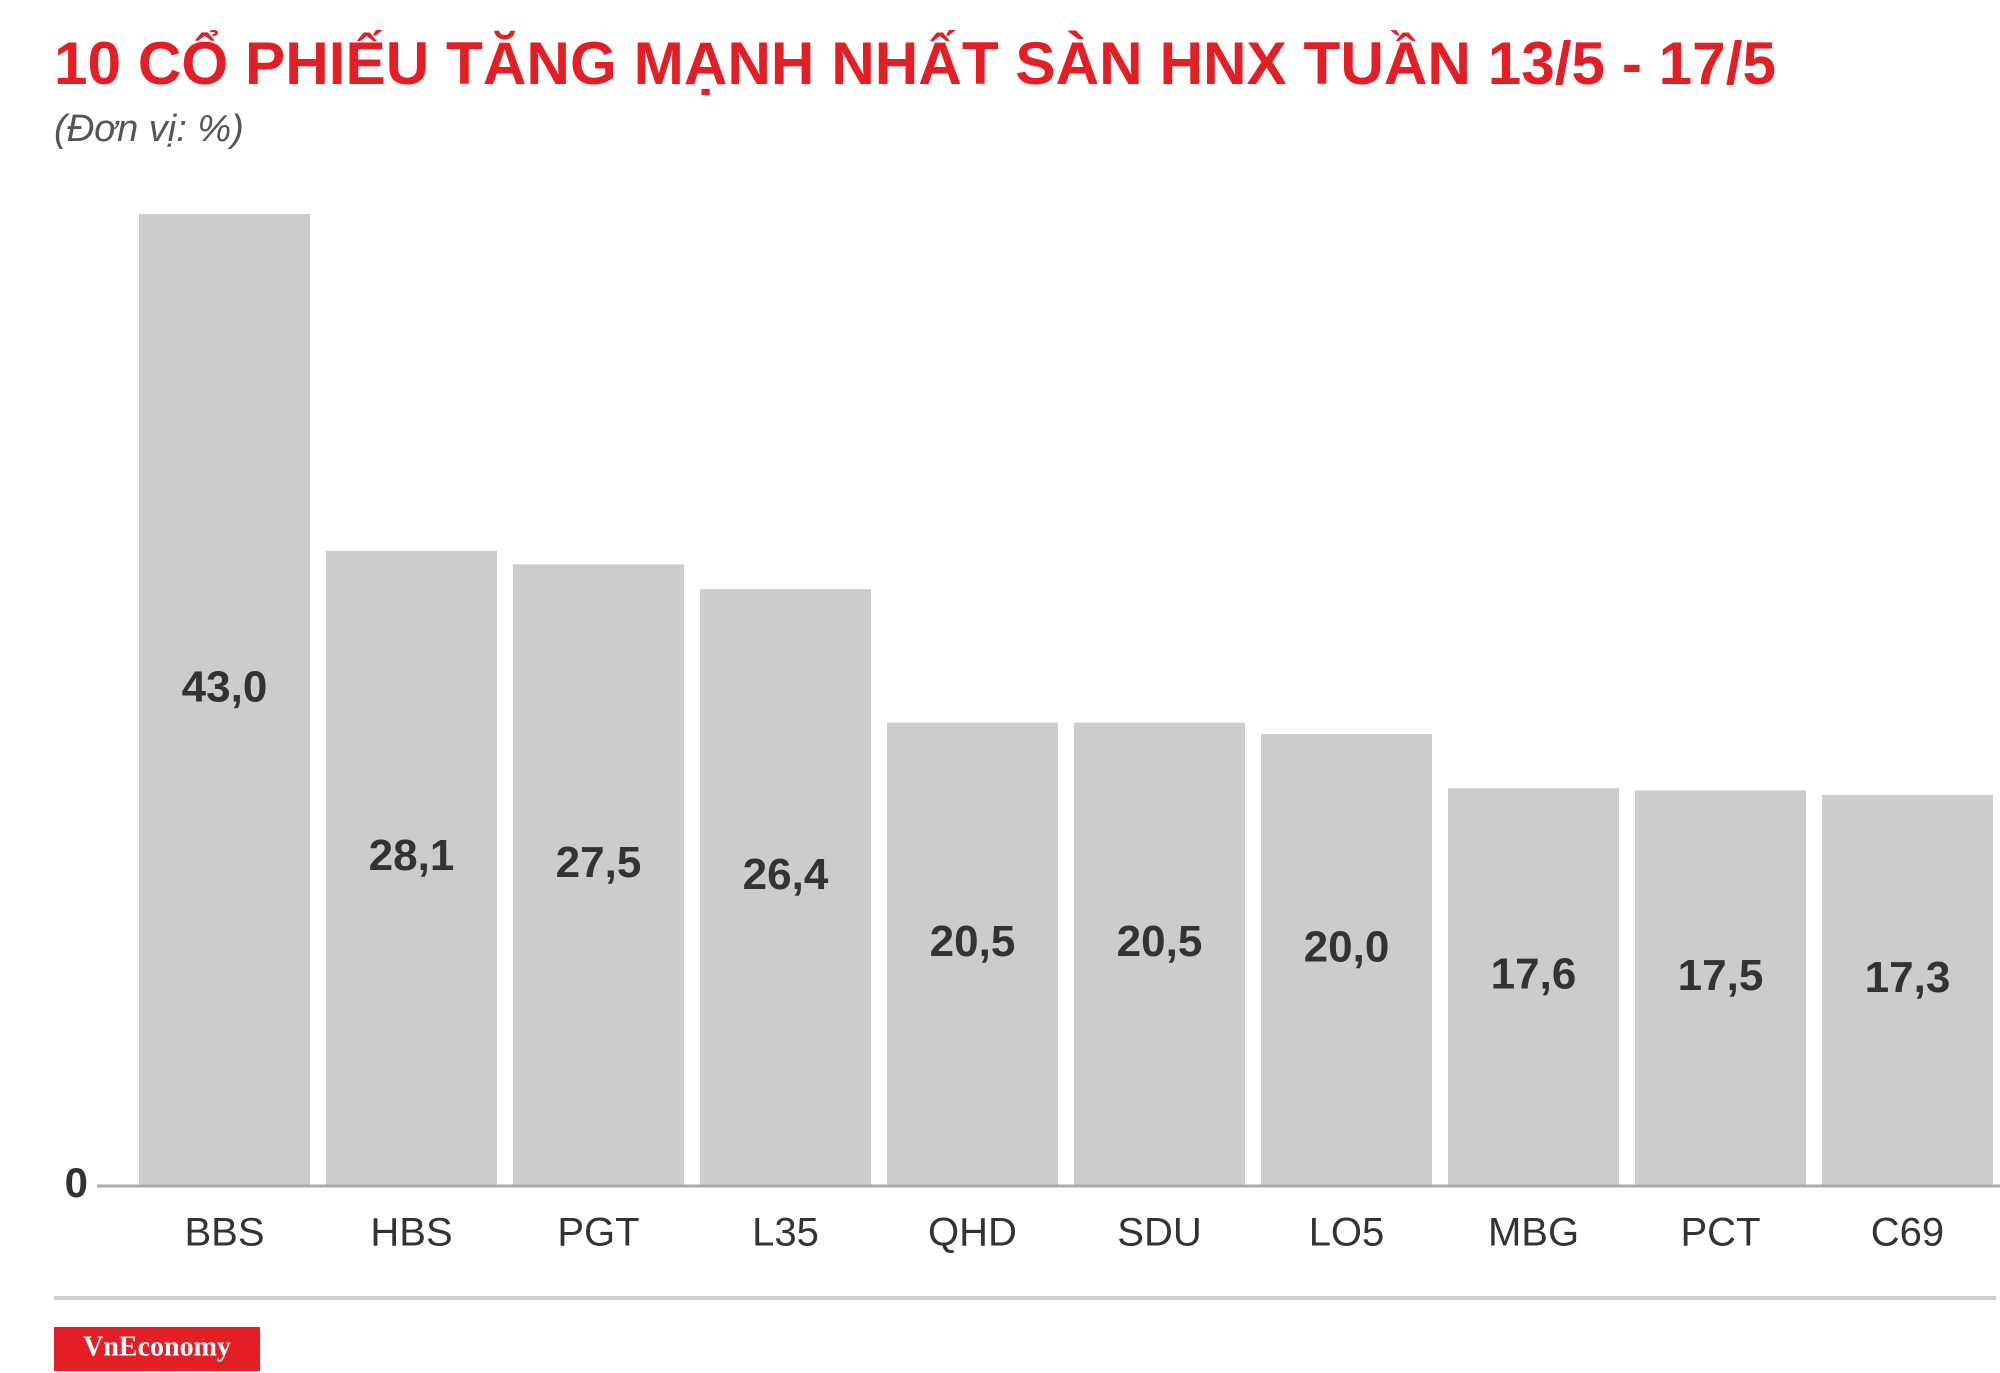 Image resolution: width=2000 pixels, height=1373 pixels. I want to click on x-tick-label: PCT, so click(1721, 1233).